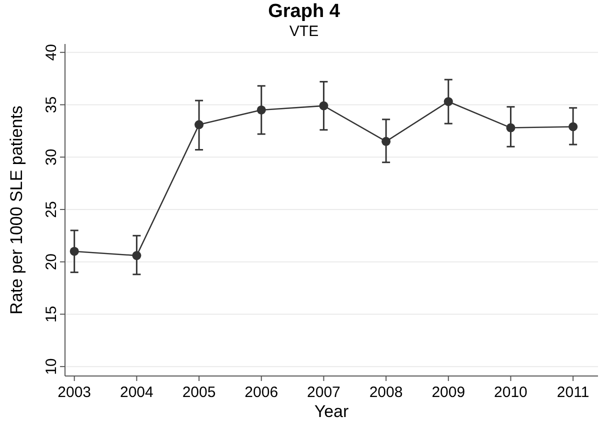  What do you see at coordinates (304, 11) in the screenshot?
I see `chart-title: Graph 4` at bounding box center [304, 11].